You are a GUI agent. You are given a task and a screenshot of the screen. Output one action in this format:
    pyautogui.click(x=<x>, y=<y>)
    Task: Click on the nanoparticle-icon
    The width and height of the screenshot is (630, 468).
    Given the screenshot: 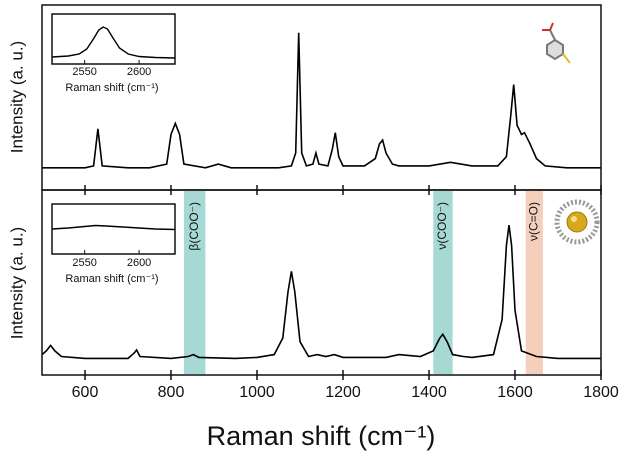 What is the action you would take?
    pyautogui.click(x=577, y=222)
    